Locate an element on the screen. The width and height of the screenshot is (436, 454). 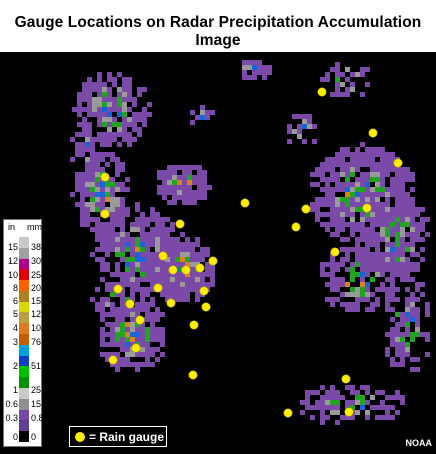
scale-tick-mm: 25 is located at coordinates (36, 390).